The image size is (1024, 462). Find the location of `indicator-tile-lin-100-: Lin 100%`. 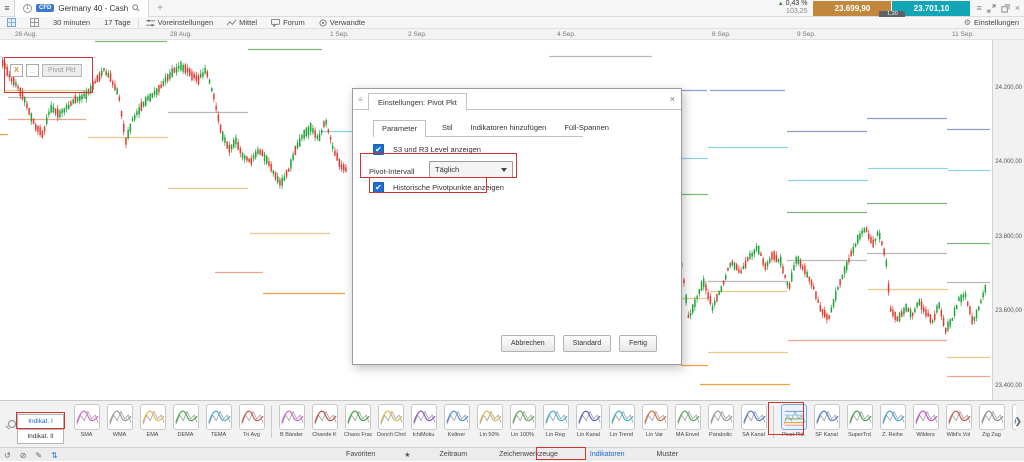

indicator-tile-lin-100-: Lin 100% is located at coordinates (522, 425).